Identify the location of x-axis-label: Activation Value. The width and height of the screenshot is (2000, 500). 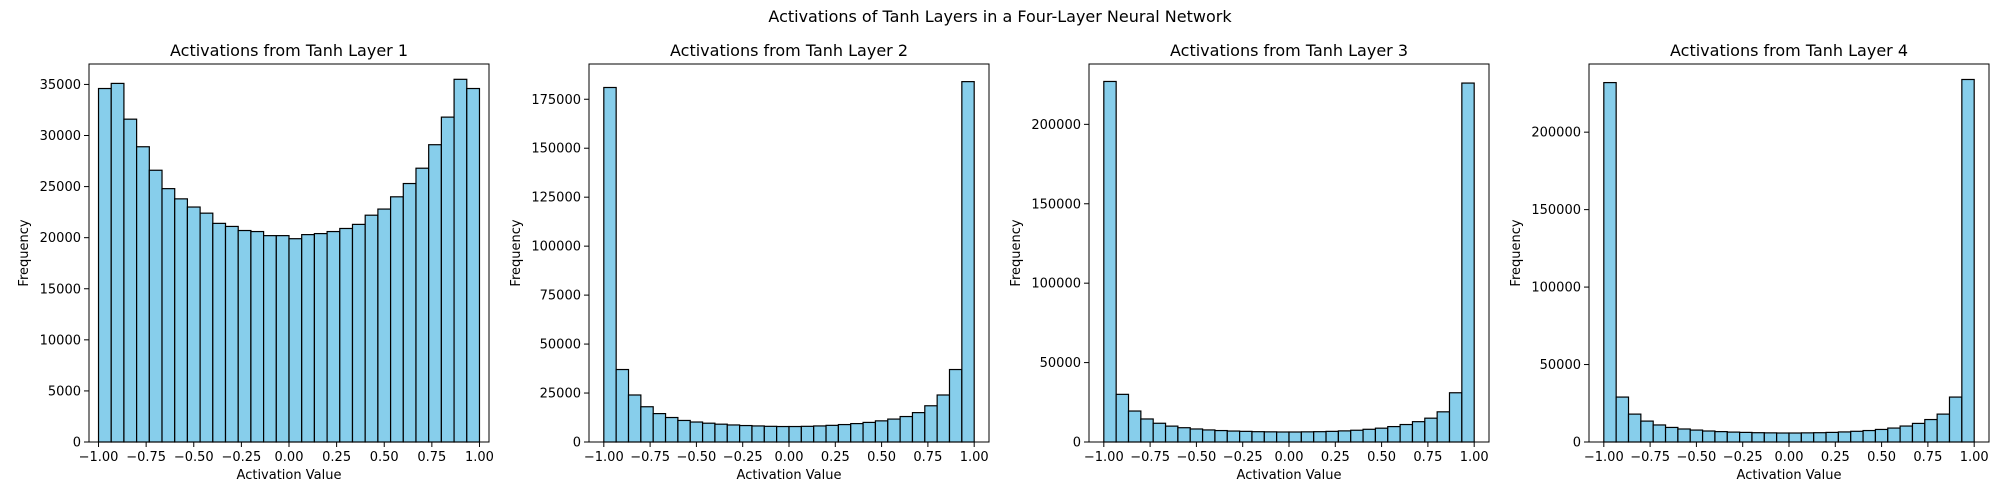
(1289, 475).